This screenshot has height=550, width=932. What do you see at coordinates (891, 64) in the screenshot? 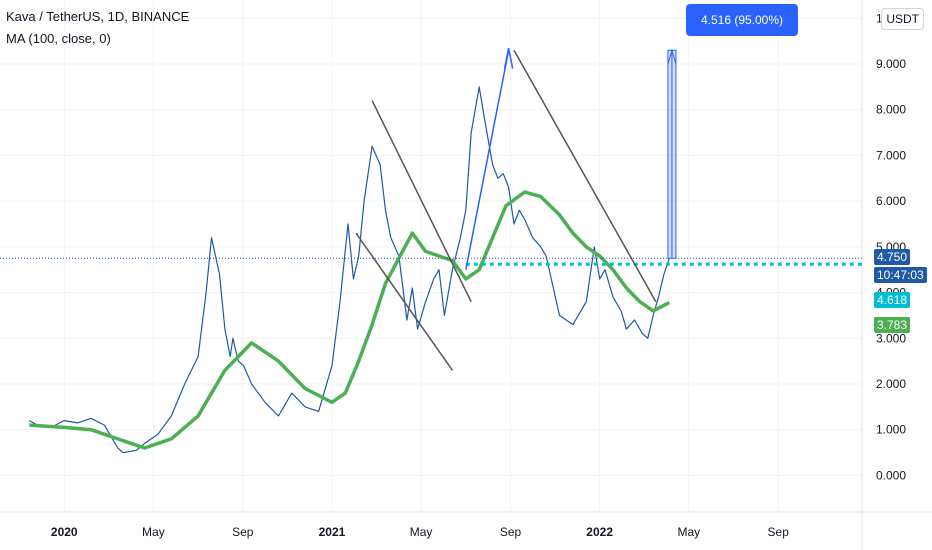
I see `y-tick-label: 9.000` at bounding box center [891, 64].